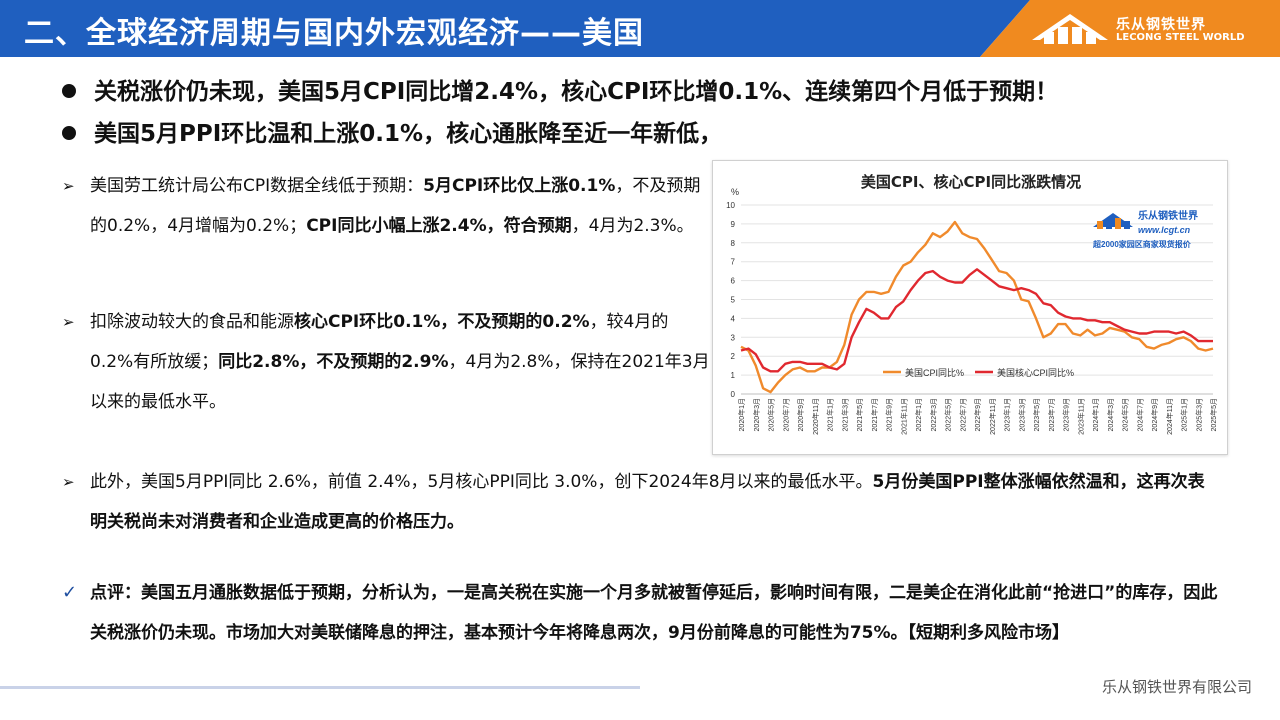 Image resolution: width=1280 pixels, height=720 pixels. What do you see at coordinates (971, 182) in the screenshot?
I see `chart-title: 美国CPI、核心CPI同比涨跌情况` at bounding box center [971, 182].